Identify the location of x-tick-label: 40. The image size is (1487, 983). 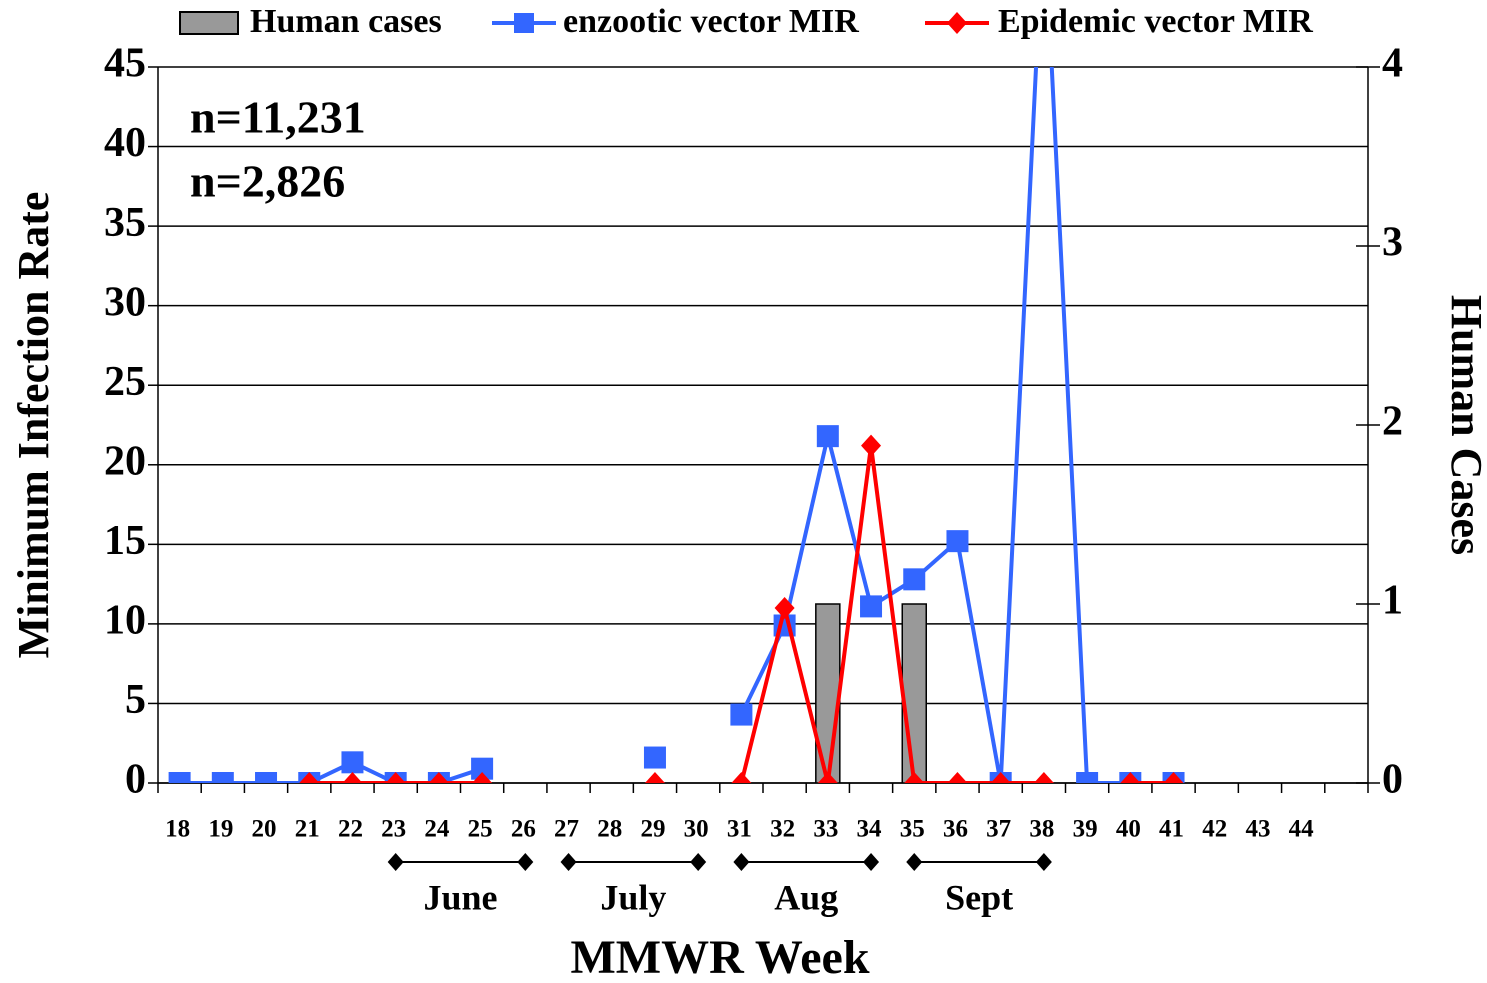
(1128, 829).